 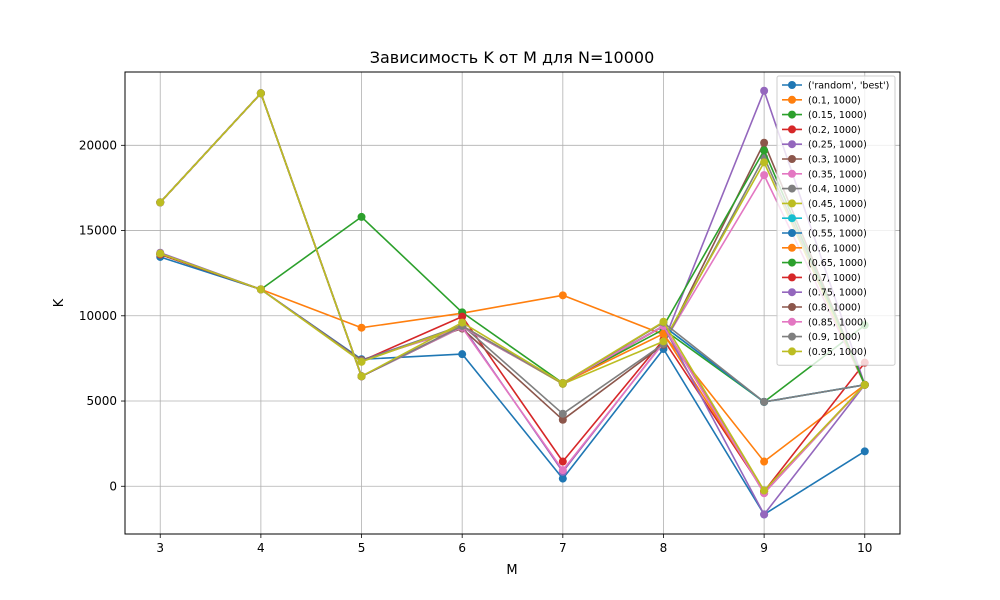 What do you see at coordinates (261, 548) in the screenshot?
I see `x-tick-label: 4` at bounding box center [261, 548].